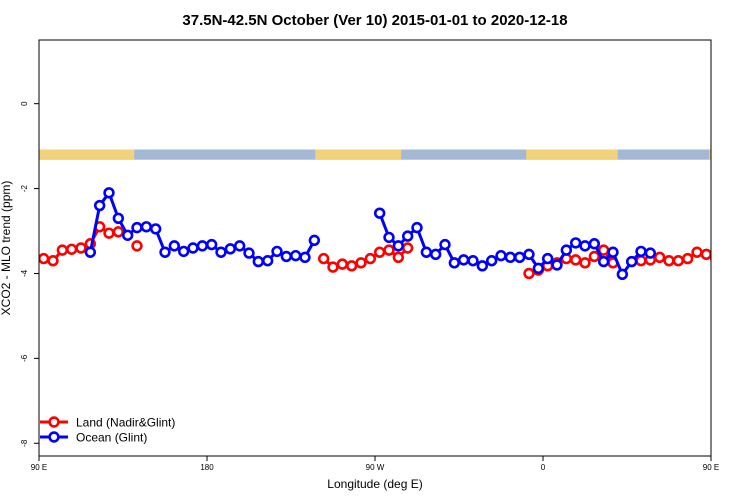 This screenshot has width=750, height=500. What do you see at coordinates (24, 358) in the screenshot?
I see `y-tick-label: -6` at bounding box center [24, 358].